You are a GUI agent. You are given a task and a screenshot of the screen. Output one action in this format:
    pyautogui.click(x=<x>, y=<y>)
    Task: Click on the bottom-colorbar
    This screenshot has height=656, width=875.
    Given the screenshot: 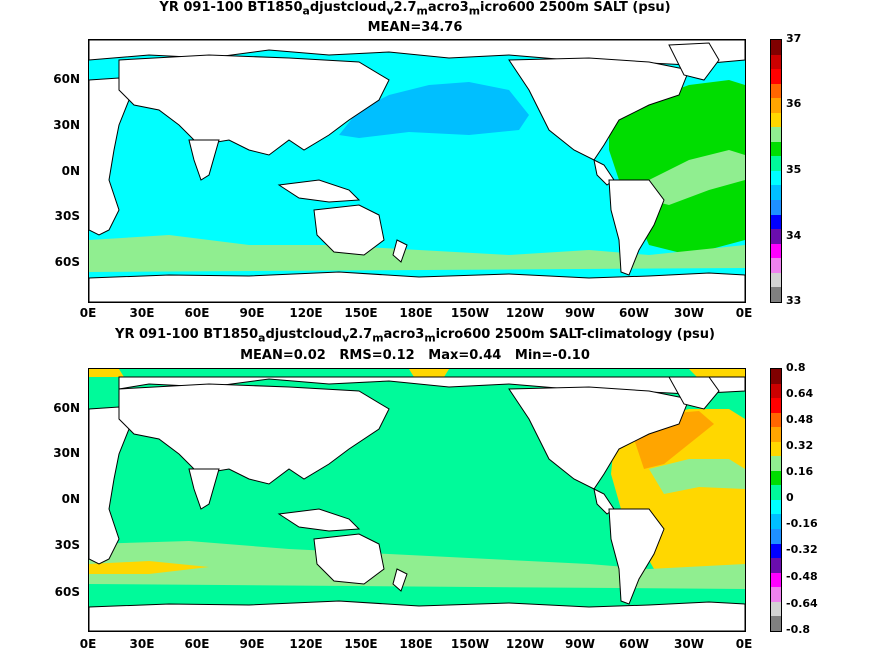 What is the action you would take?
    pyautogui.click(x=776, y=500)
    